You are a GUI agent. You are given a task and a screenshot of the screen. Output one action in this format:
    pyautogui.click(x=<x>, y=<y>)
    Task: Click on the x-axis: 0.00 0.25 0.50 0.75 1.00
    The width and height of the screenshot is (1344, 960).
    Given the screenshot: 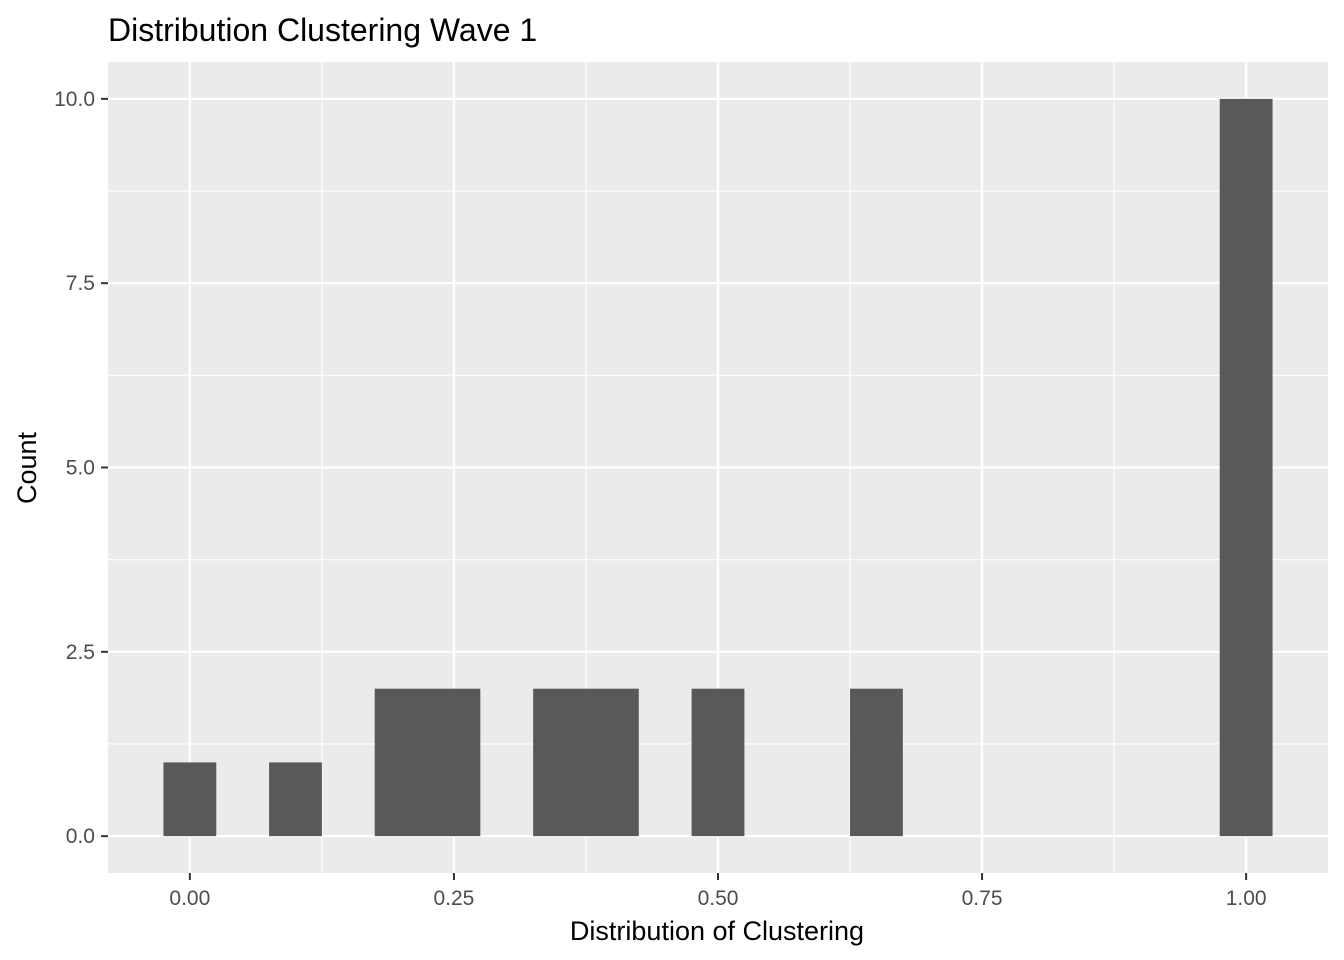 What is the action you would take?
    pyautogui.click(x=718, y=891)
    